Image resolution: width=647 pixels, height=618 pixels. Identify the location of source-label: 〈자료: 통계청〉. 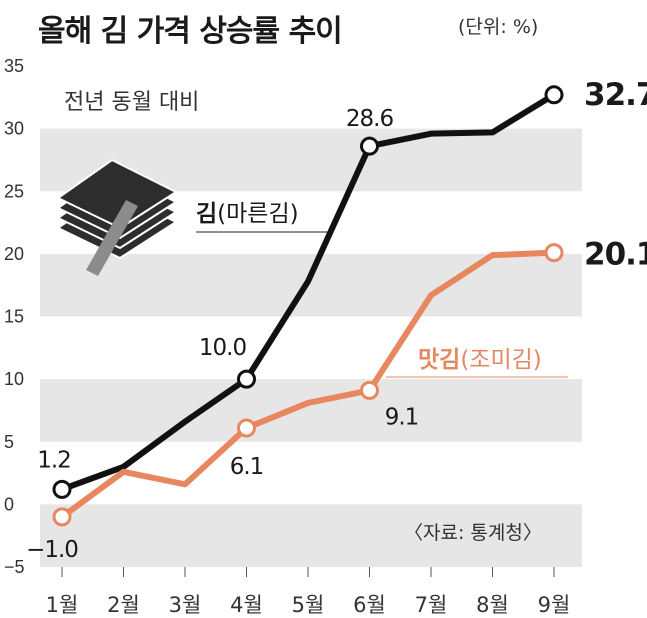
(473, 533).